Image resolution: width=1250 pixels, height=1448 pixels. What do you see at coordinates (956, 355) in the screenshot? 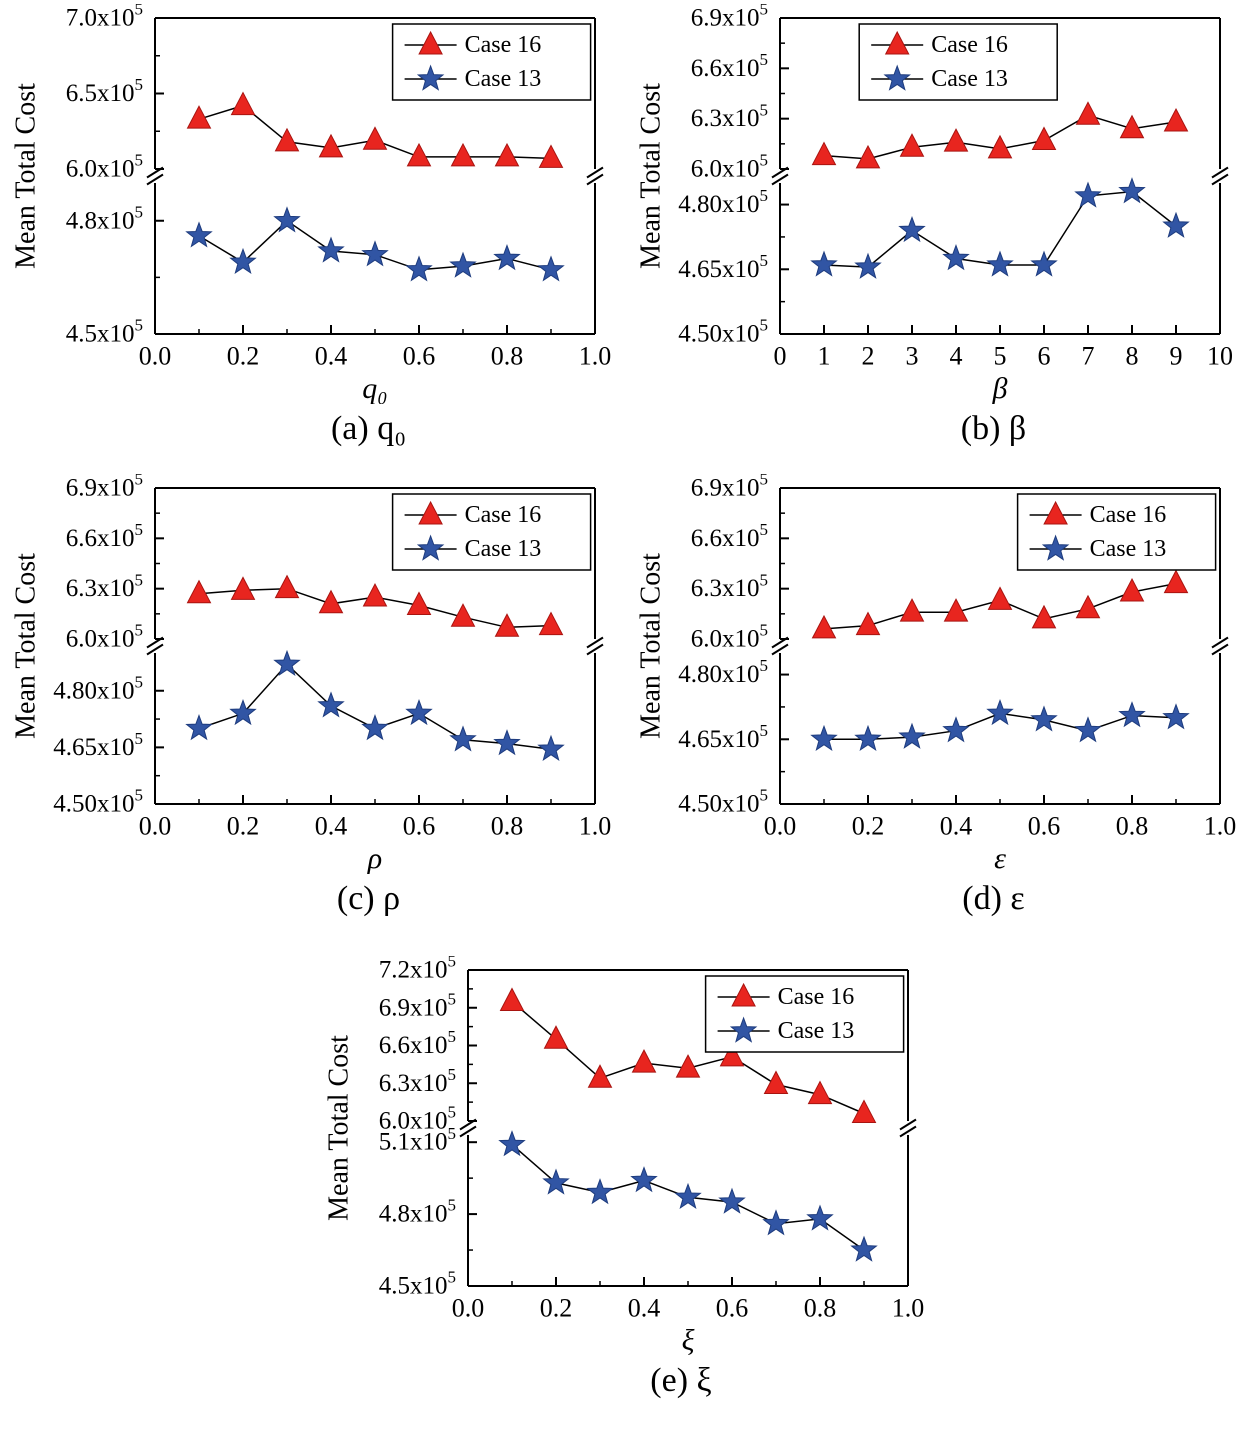
I see `svg-text: 4` at bounding box center [956, 355].